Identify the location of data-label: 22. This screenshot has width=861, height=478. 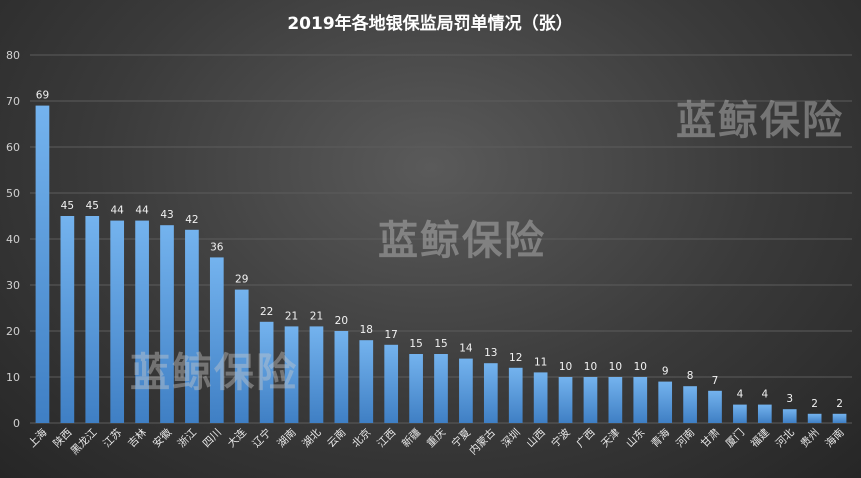
(266, 312).